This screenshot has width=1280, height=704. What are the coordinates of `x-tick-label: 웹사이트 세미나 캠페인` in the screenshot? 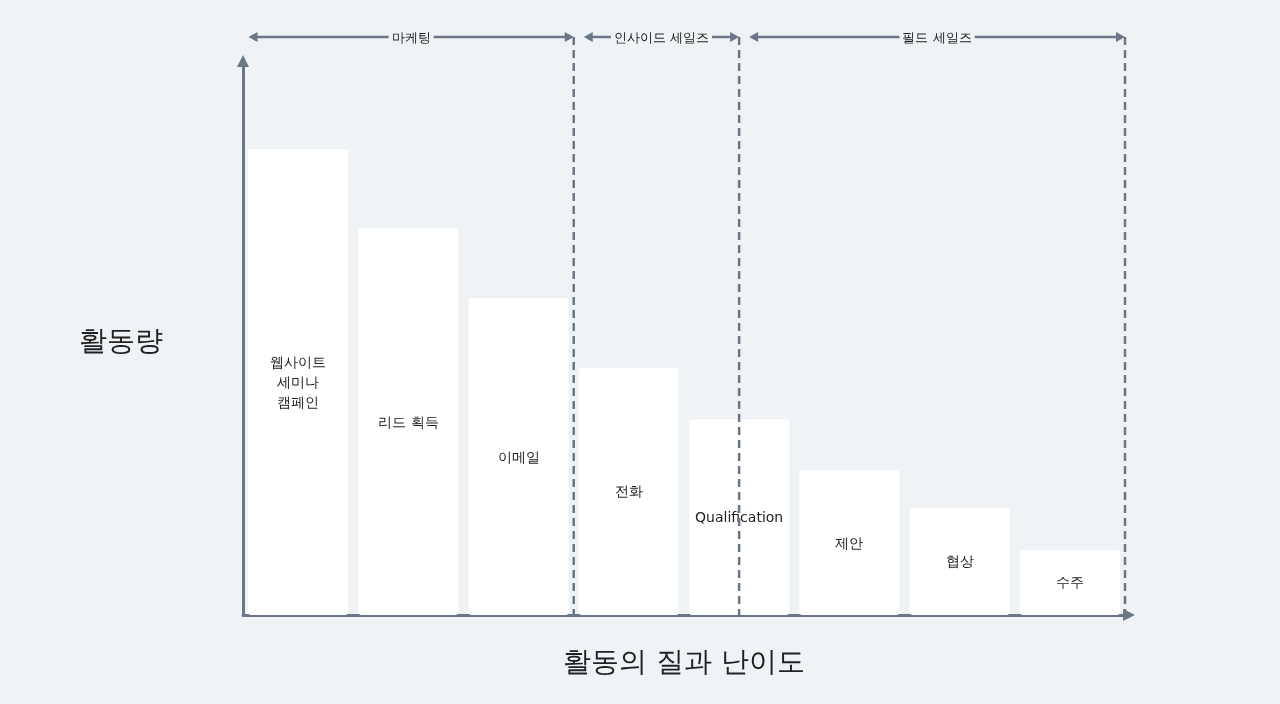 It's located at (298, 381).